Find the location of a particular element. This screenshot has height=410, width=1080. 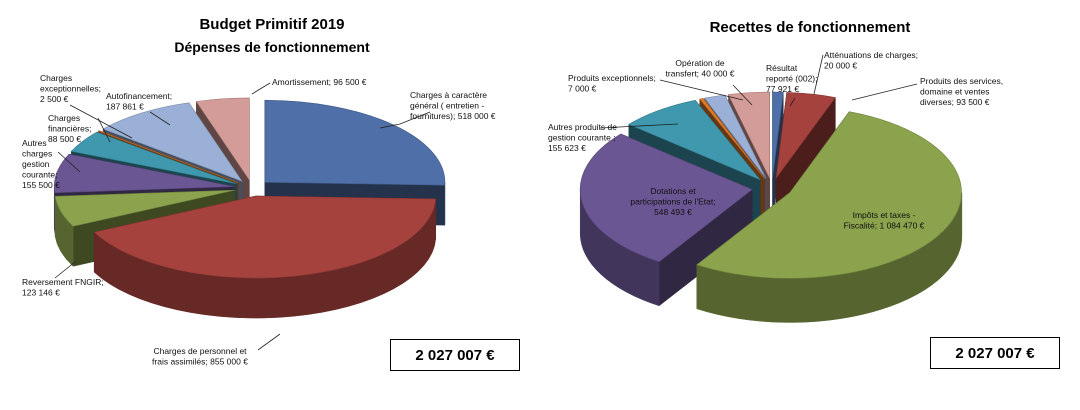

label-operation-de-transfert: Opération de transfert; 40 000 € is located at coordinates (709, 82).